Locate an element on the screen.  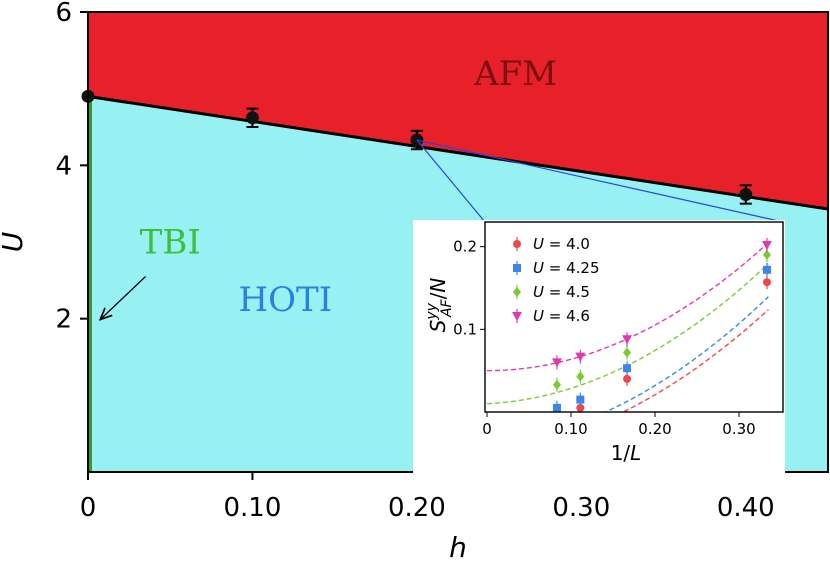
y-tick-label: 4 is located at coordinates (63, 166).